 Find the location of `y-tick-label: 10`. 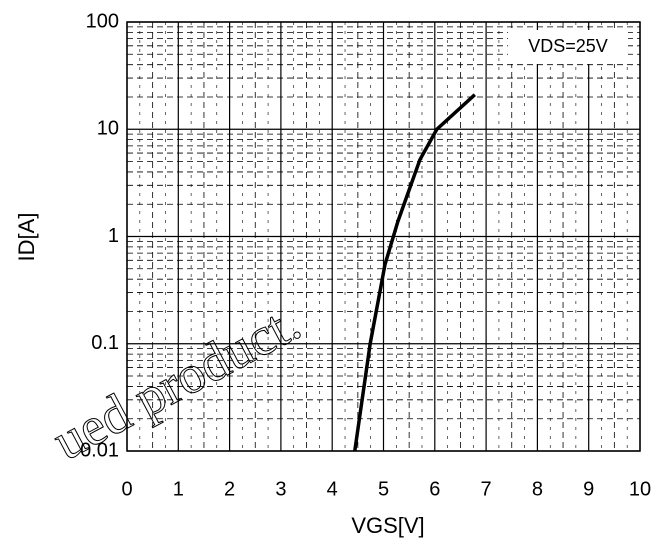

y-tick-label: 10 is located at coordinates (108, 129).